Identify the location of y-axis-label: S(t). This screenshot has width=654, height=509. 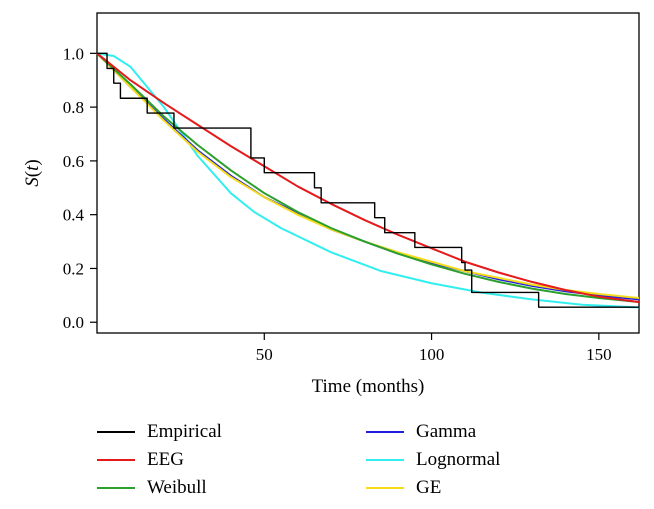
(32, 172).